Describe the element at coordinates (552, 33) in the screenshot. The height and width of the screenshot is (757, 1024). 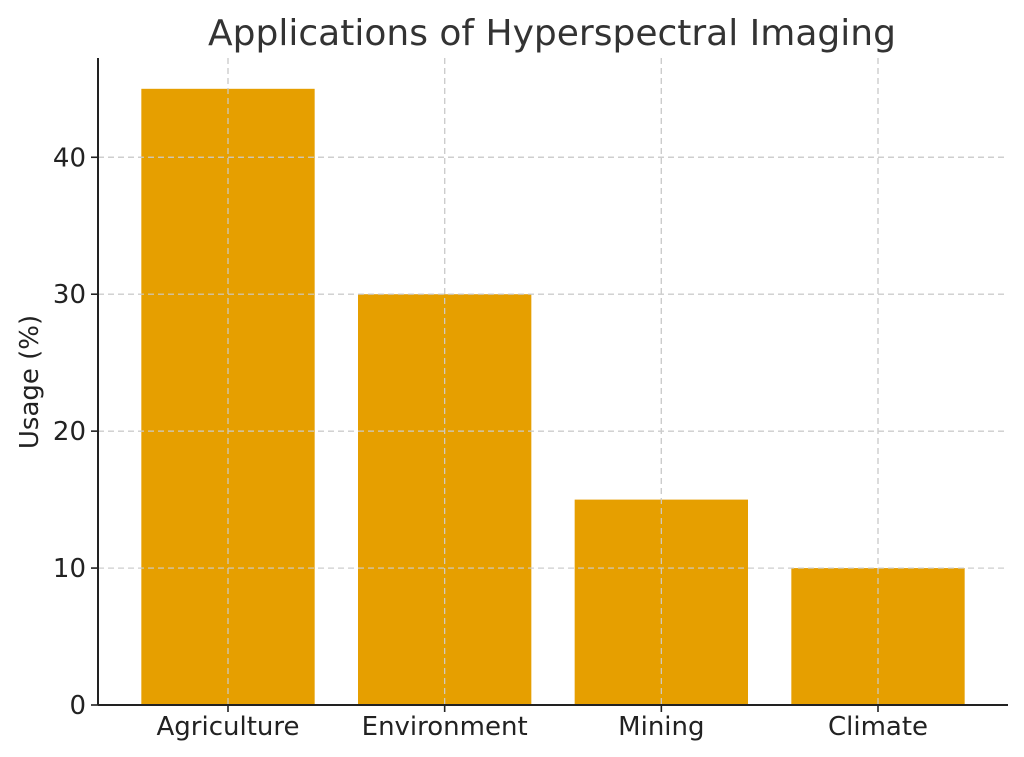
I see `chart-title: Applications of Hyperspectral Imaging` at that location.